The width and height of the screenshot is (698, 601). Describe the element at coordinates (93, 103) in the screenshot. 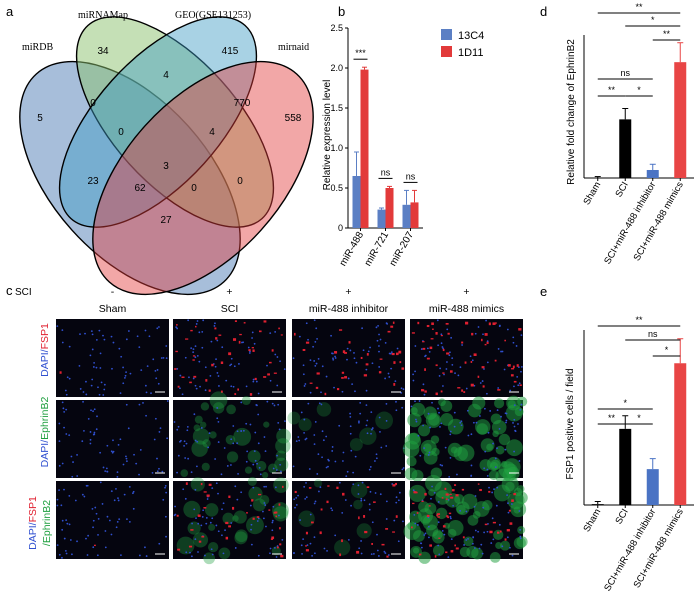

I see `venn-count: 0` at that location.